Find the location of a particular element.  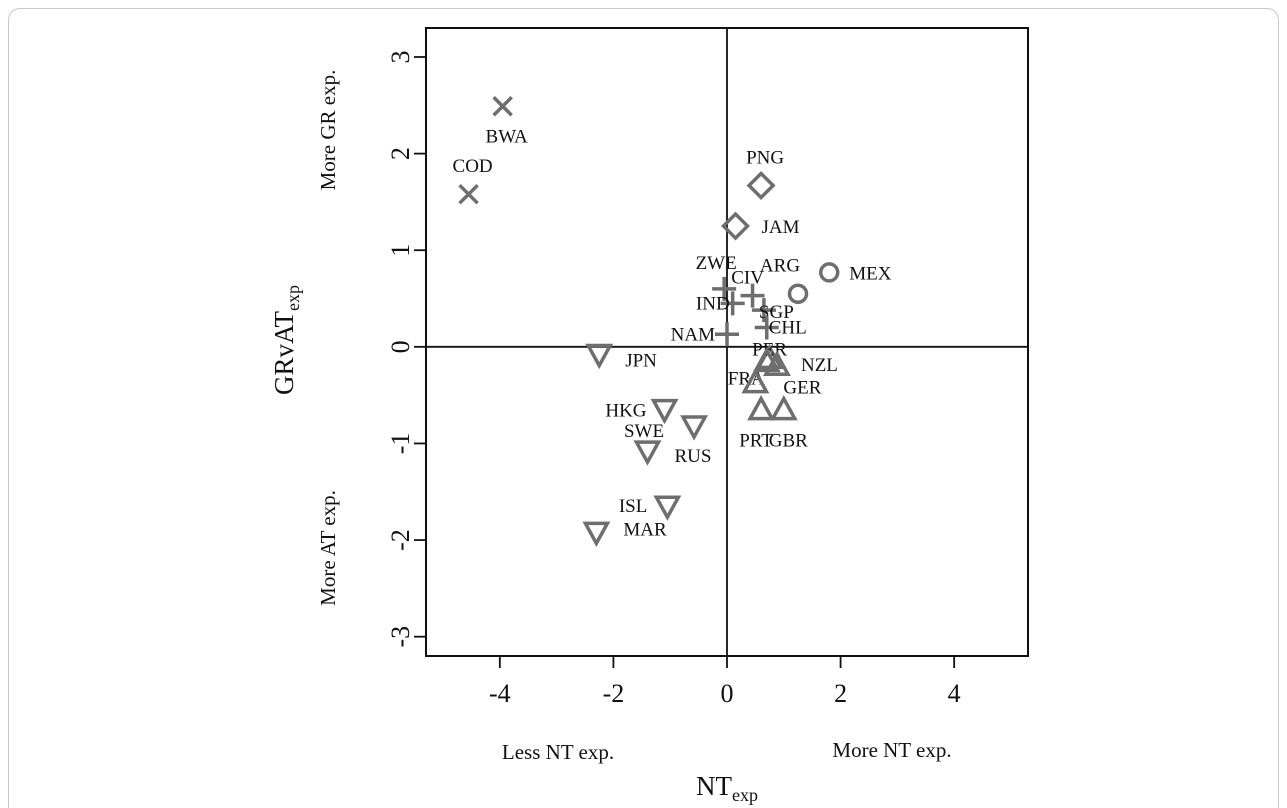

point-label: MEX is located at coordinates (870, 273).